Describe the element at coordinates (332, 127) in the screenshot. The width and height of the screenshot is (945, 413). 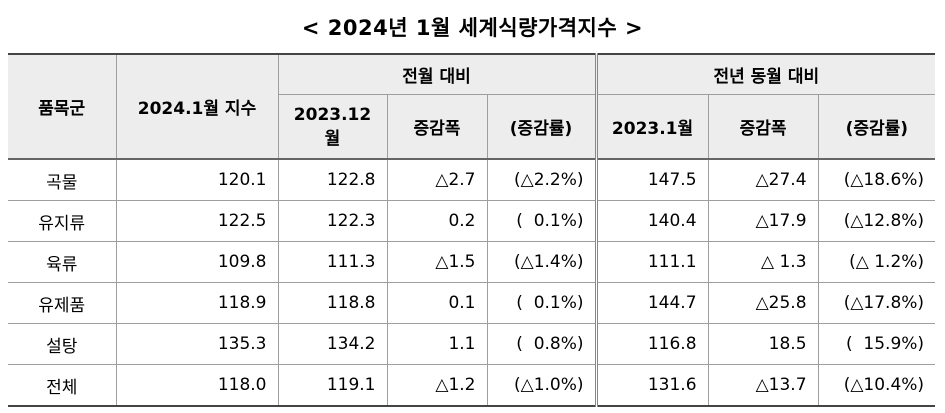
I see `header-prev-month: 2023.12 월` at that location.